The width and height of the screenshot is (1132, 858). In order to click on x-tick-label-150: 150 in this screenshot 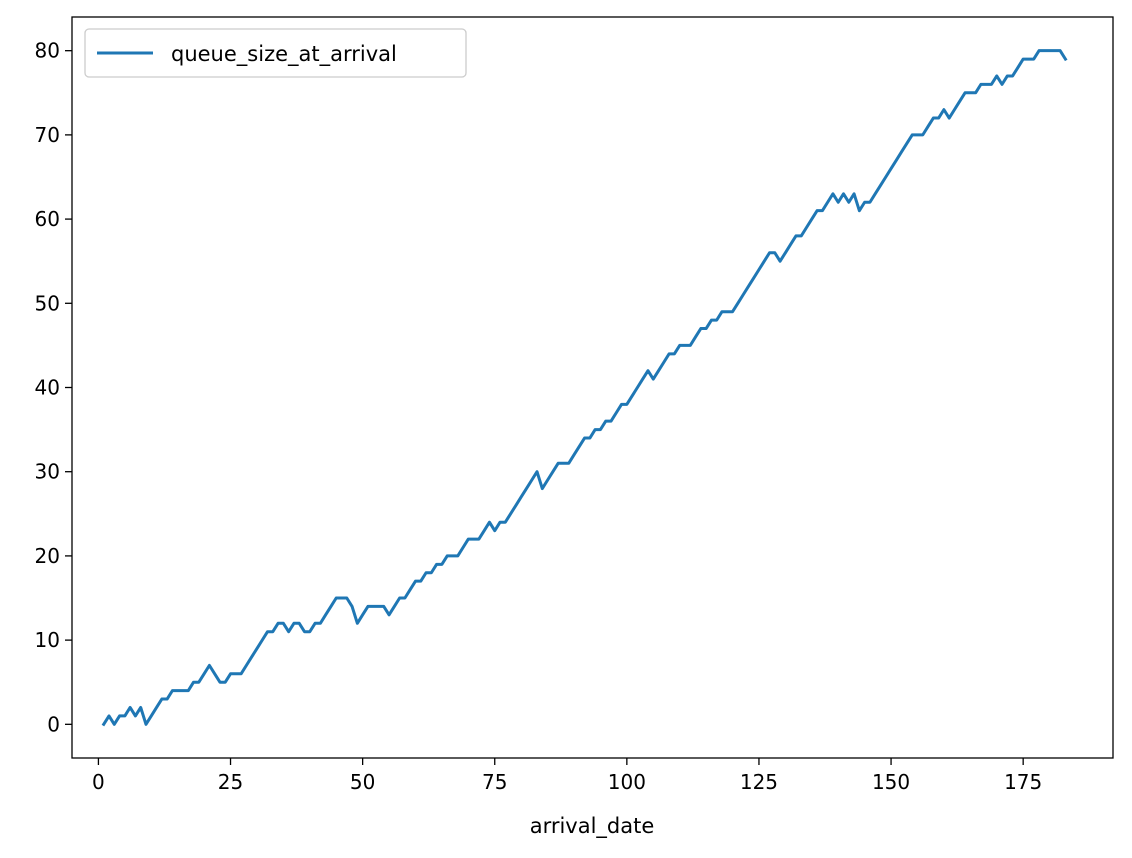, I will do `click(891, 782)`.